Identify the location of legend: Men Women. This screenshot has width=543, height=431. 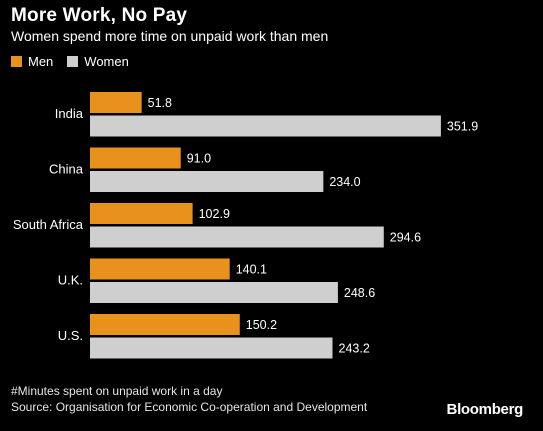
(77, 61).